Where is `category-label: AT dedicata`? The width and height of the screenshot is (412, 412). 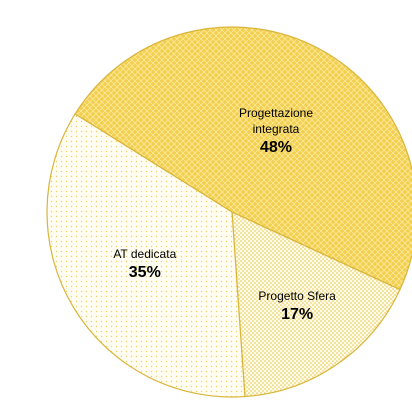 category-label: AT dedicata is located at coordinates (145, 254).